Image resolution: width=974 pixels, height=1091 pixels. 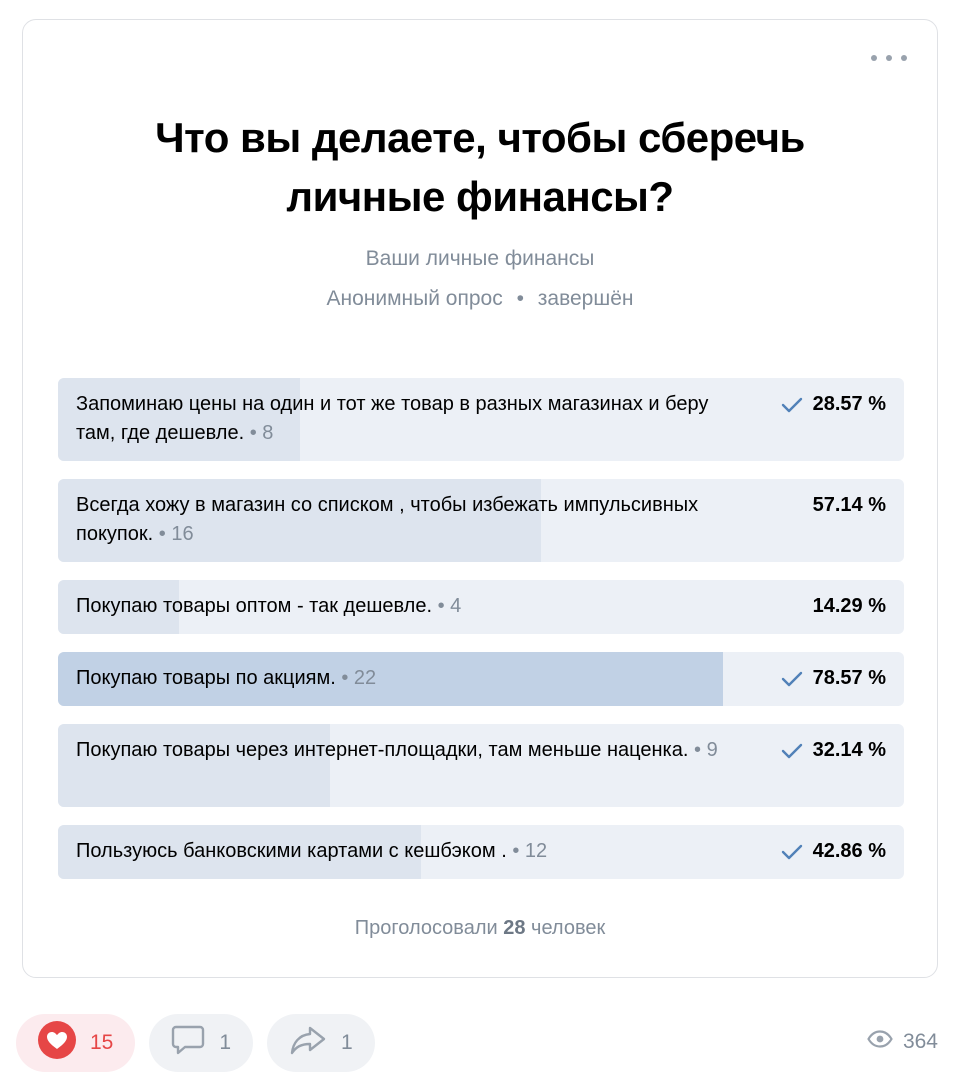 What do you see at coordinates (225, 1042) in the screenshot?
I see `comment-count: 1` at bounding box center [225, 1042].